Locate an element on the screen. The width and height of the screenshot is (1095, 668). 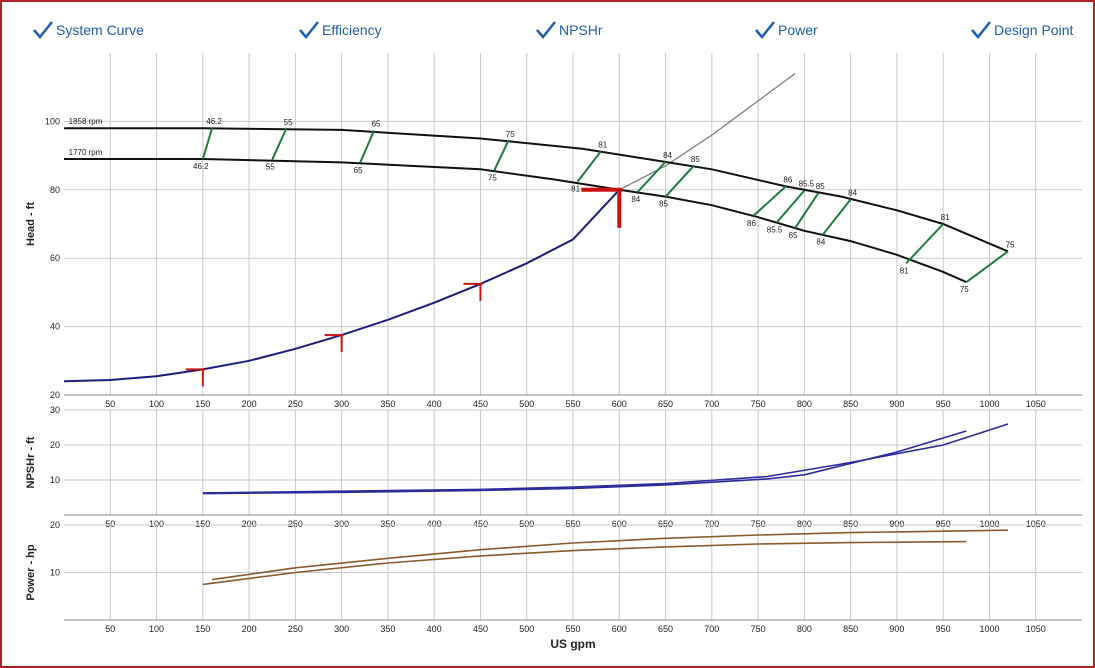
toggle-efficiency: Efficiency is located at coordinates (340, 30).